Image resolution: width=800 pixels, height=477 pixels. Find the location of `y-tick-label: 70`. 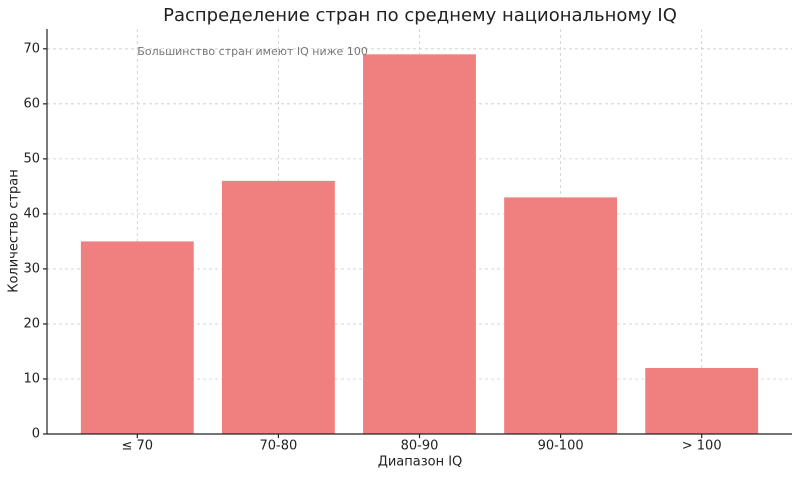

y-tick-label: 70 is located at coordinates (31, 48).